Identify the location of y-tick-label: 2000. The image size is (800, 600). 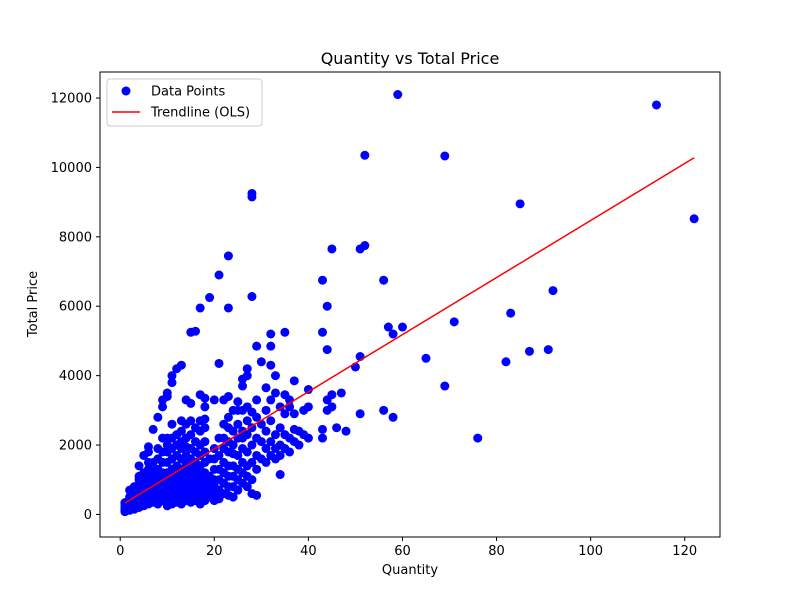
(75, 446).